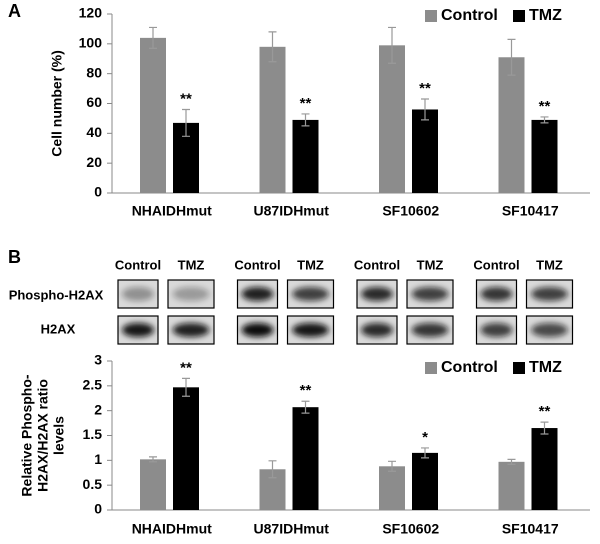 The height and width of the screenshot is (544, 600). What do you see at coordinates (93, 385) in the screenshot?
I see `y-tick-label: 2.5` at bounding box center [93, 385].